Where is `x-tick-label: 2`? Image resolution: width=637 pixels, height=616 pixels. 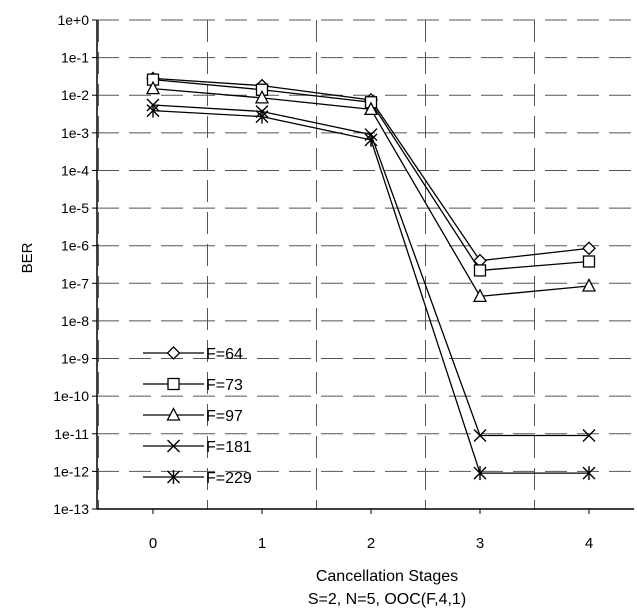
x-tick-label: 2 is located at coordinates (371, 543).